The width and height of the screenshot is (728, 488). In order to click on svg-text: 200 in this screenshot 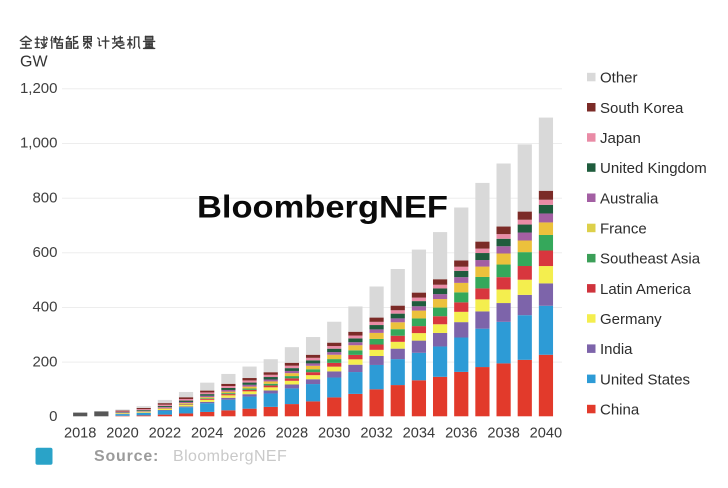, I will do `click(44, 361)`.